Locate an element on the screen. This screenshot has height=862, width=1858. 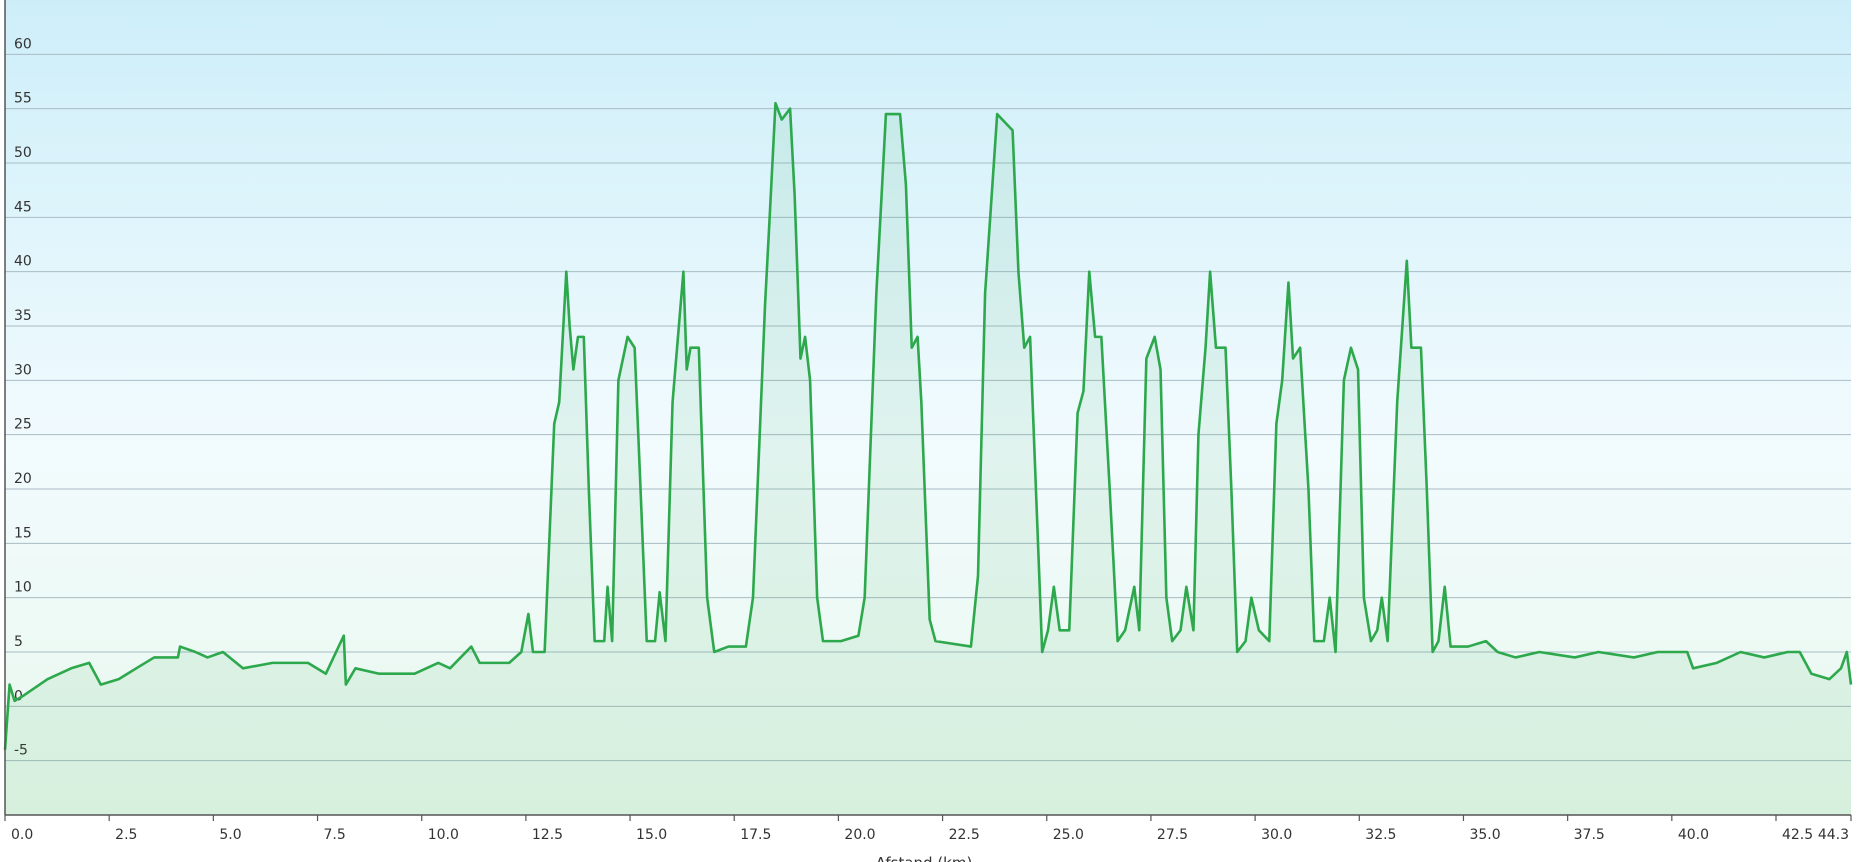
y-tick-label: 55 is located at coordinates (23, 99).